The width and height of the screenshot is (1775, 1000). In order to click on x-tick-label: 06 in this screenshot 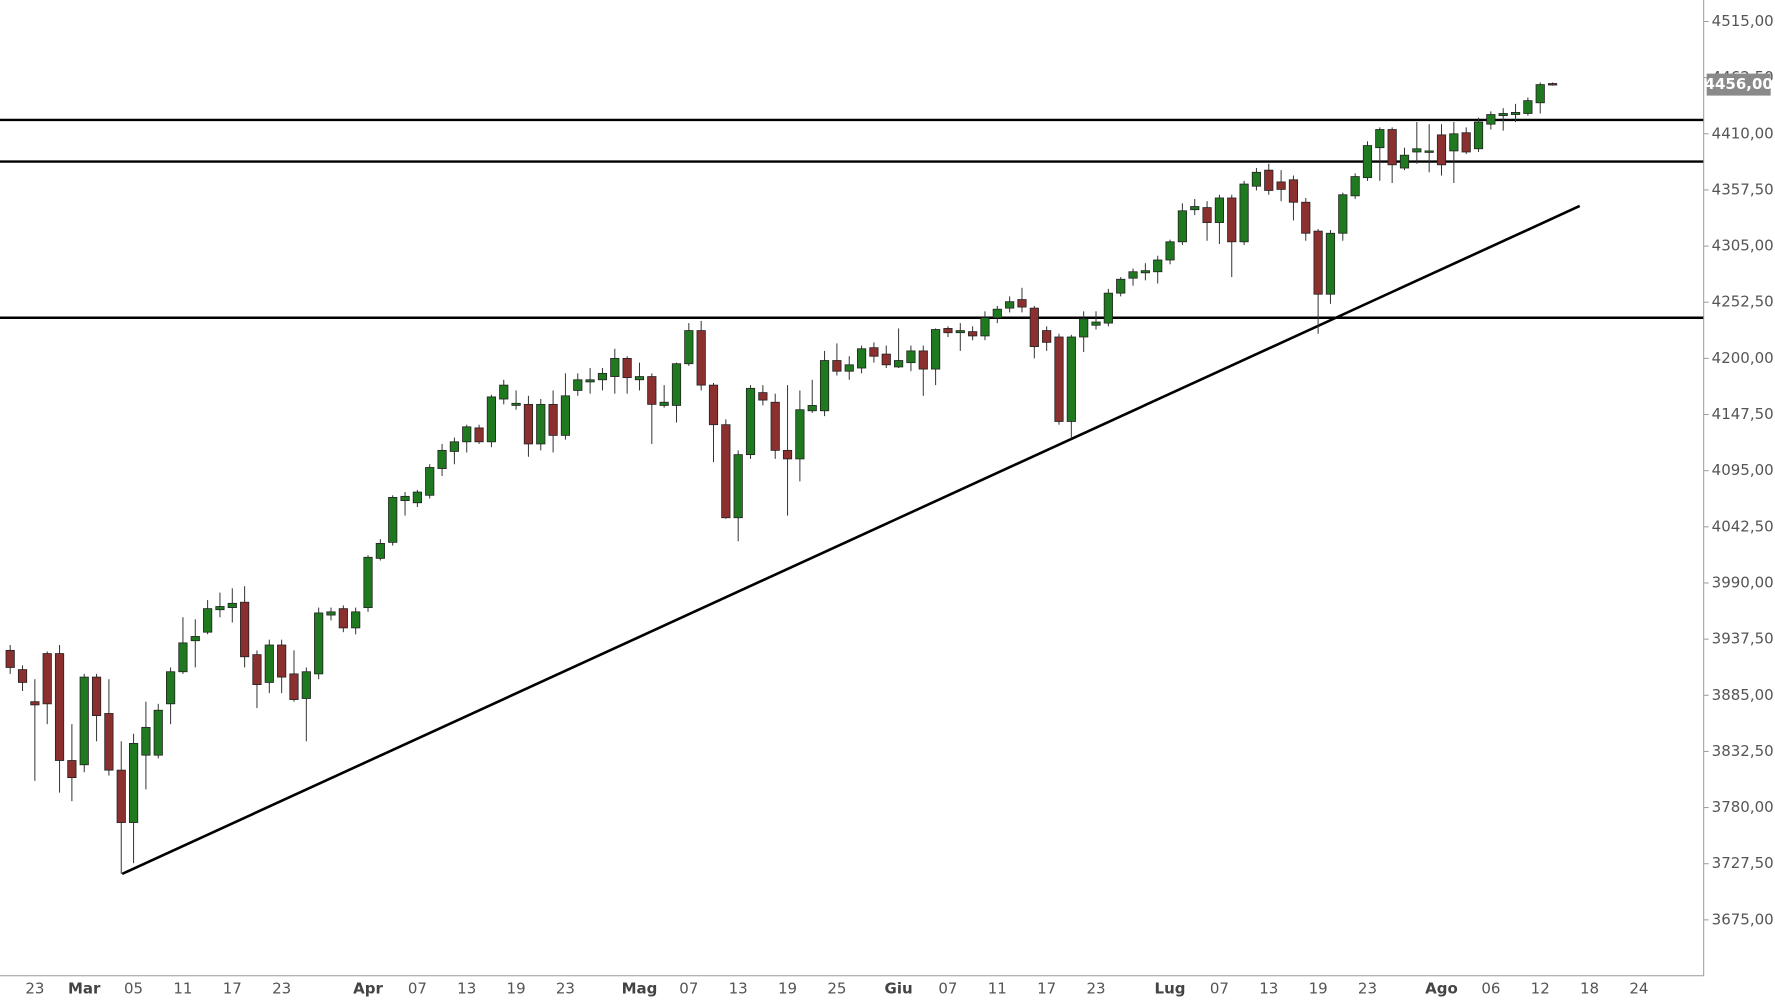, I will do `click(1490, 988)`.